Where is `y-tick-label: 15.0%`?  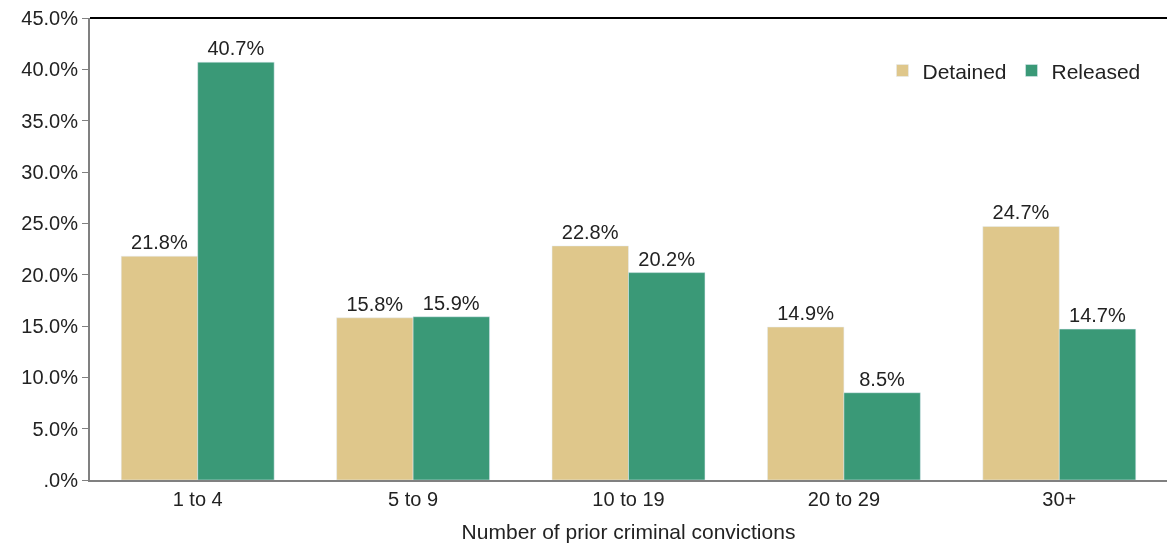
y-tick-label: 15.0% is located at coordinates (50, 326).